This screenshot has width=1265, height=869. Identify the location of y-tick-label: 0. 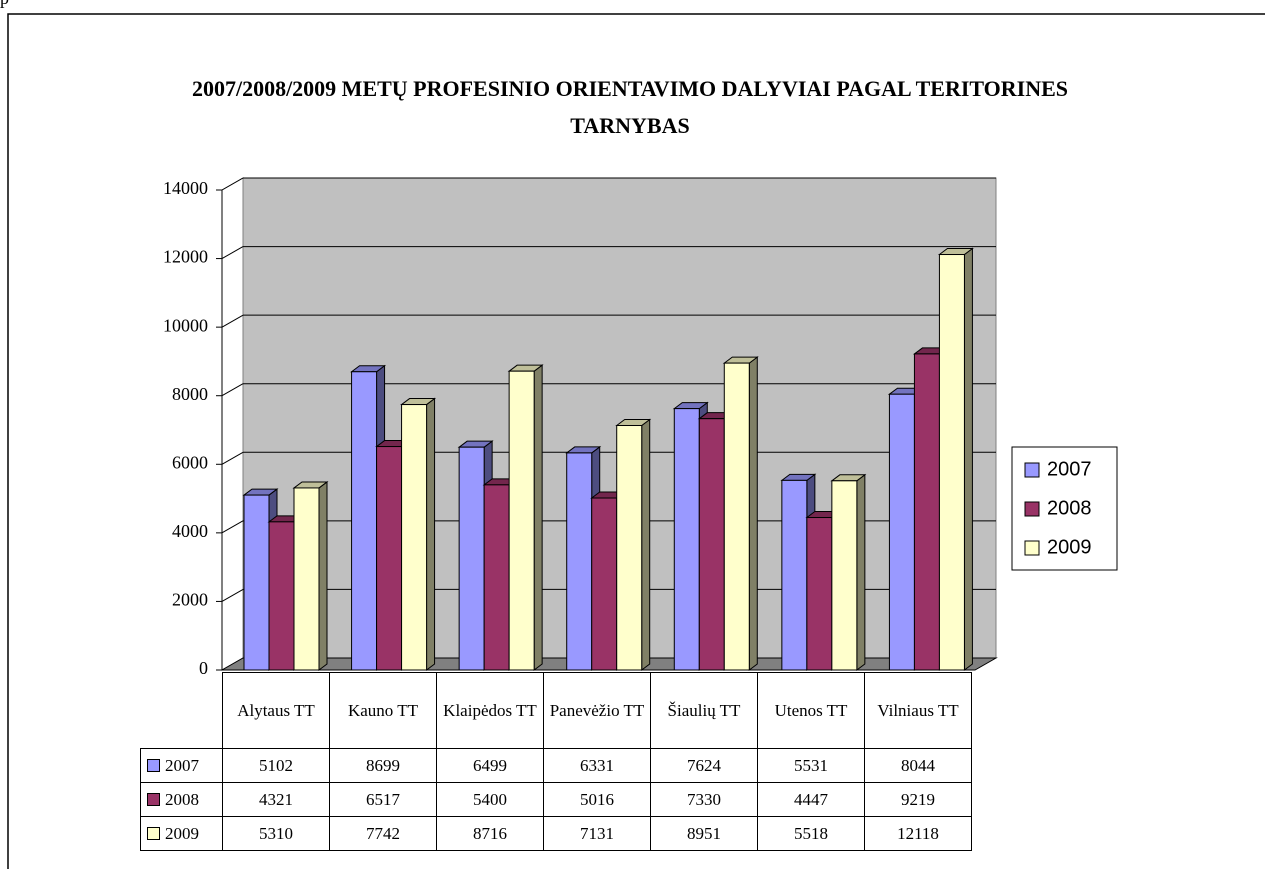
(203, 668).